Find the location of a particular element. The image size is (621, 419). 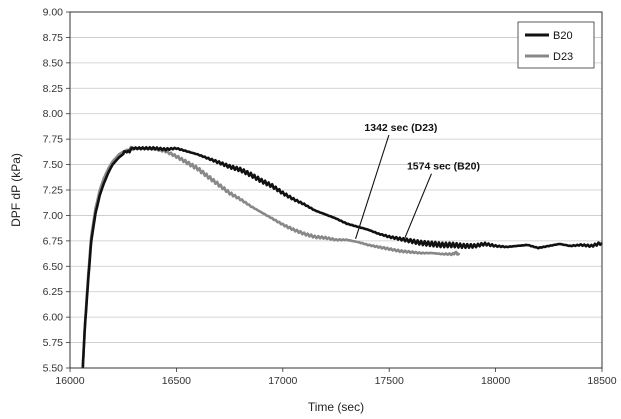

y-tick-label: 6.00 is located at coordinates (53, 318).